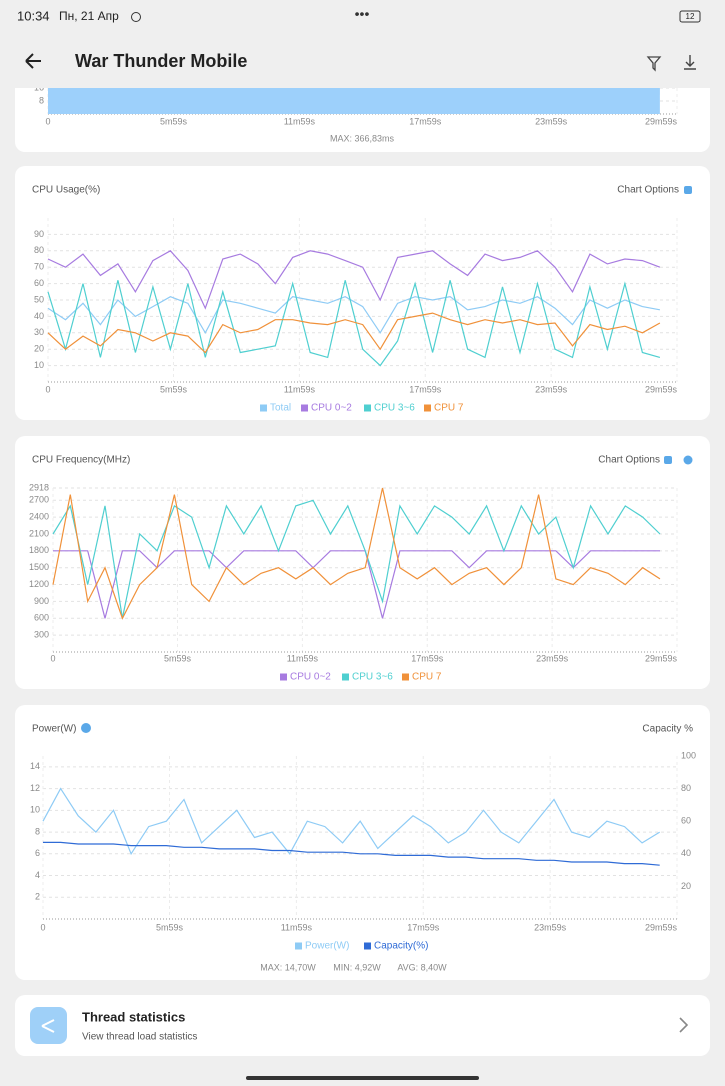 This screenshot has height=1086, width=725. Describe the element at coordinates (690, 16) in the screenshot. I see `battery-level: 12` at that location.